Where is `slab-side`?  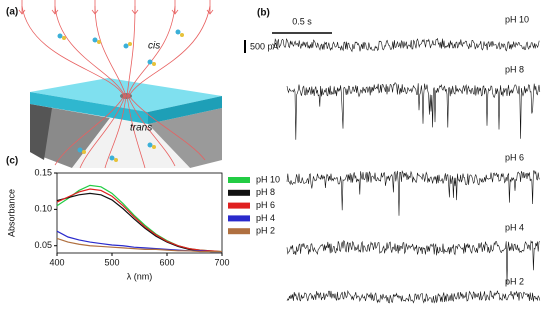
slab-side is located at coordinates (185, 110).